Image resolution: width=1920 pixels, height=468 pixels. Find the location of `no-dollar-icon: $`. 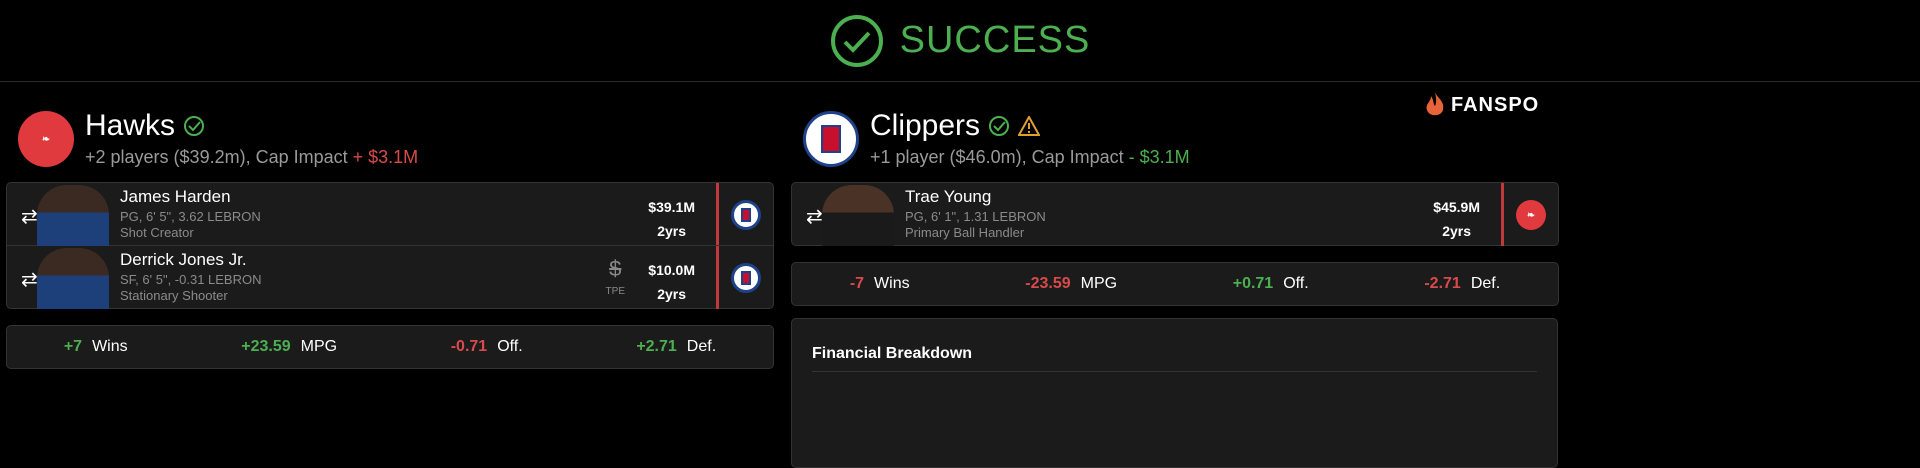

no-dollar-icon: $ is located at coordinates (615, 268).